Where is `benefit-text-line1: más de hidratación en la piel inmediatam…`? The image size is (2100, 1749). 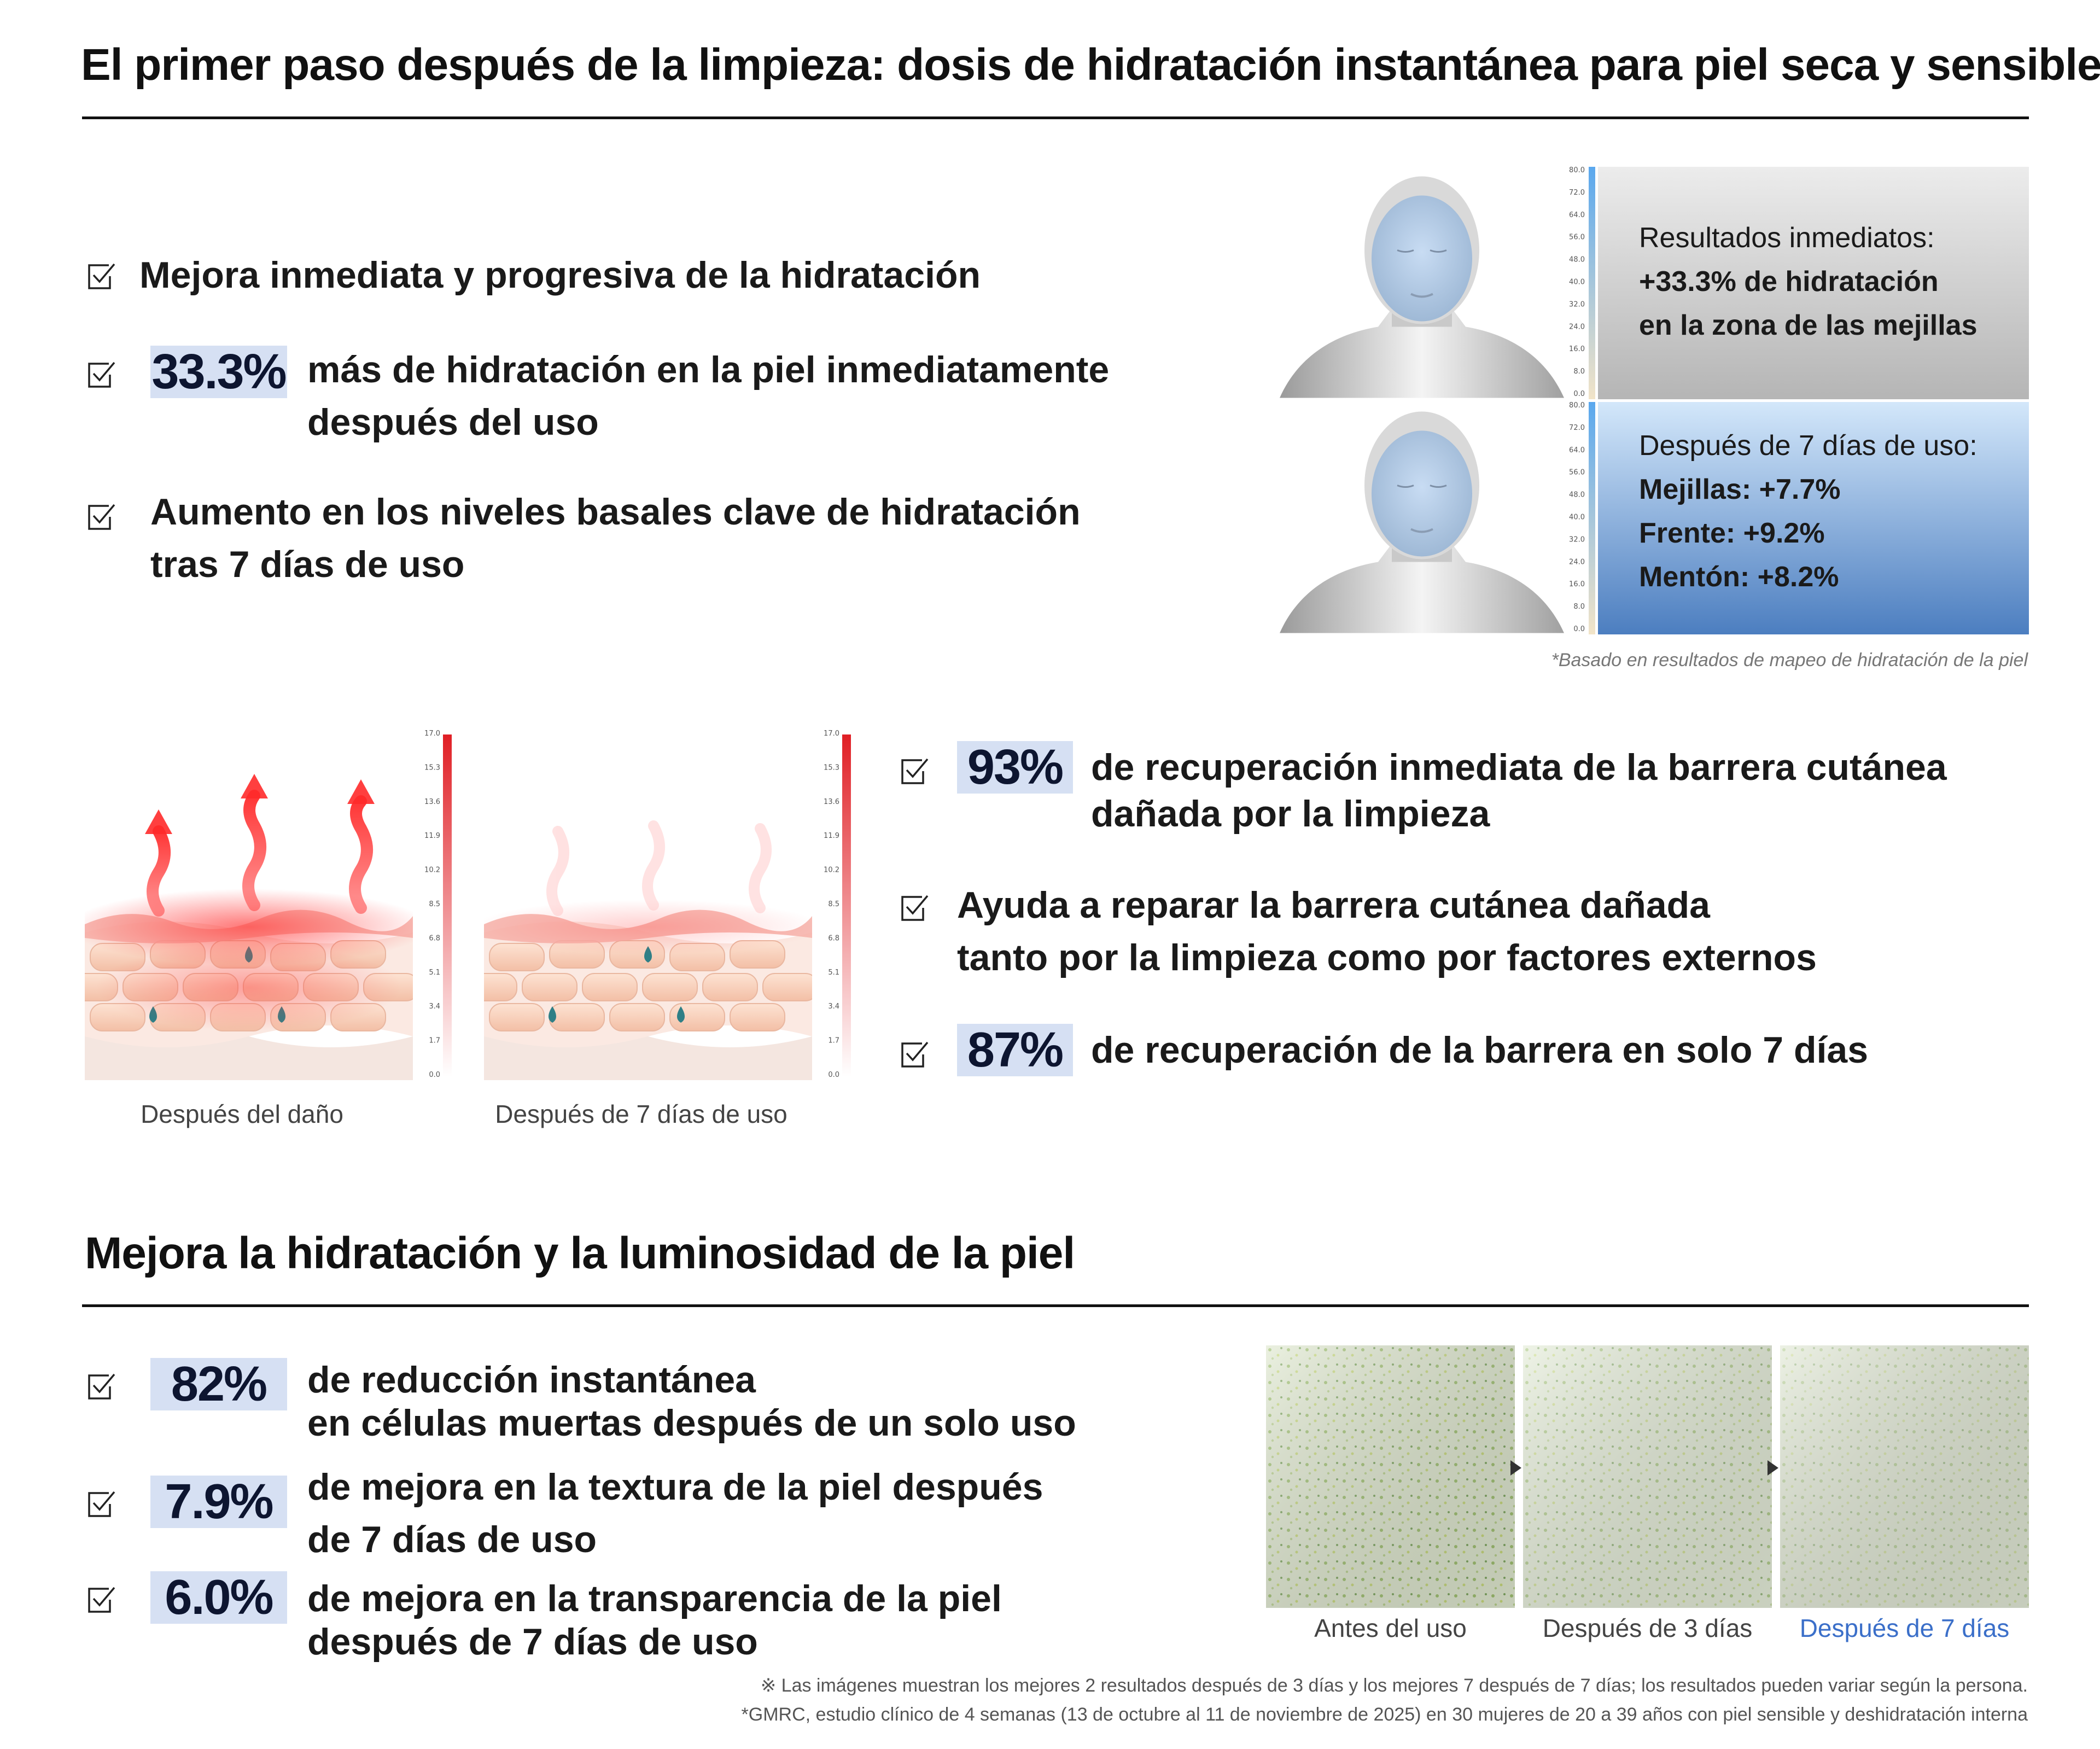
benefit-text-line1: más de hidratación en la piel inmediatam… is located at coordinates (708, 369).